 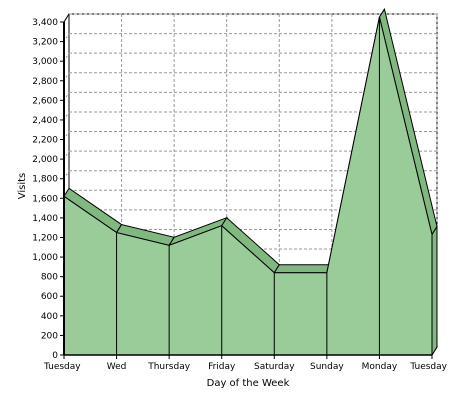 I want to click on y-tick-label: 1,000, so click(x=45, y=258).